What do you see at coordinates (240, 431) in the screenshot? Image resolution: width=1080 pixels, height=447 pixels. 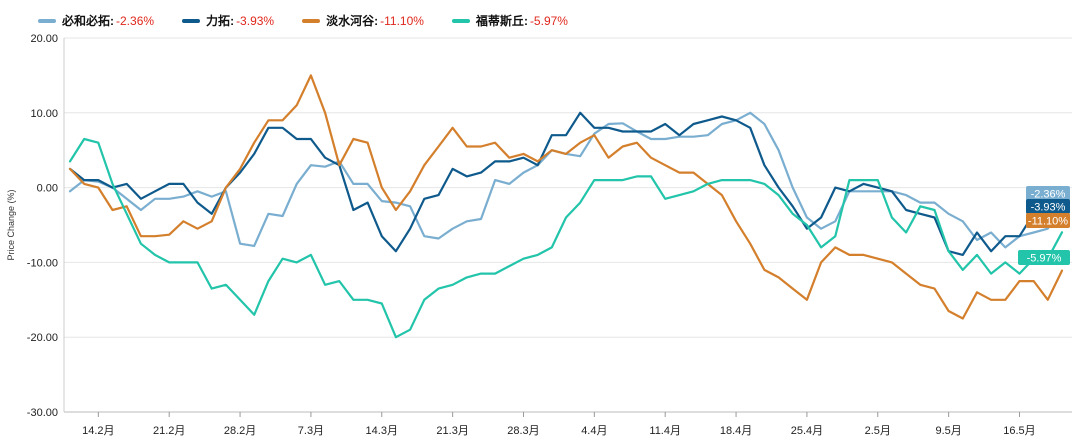 I see `x-tick-label: 28.2月` at bounding box center [240, 431].